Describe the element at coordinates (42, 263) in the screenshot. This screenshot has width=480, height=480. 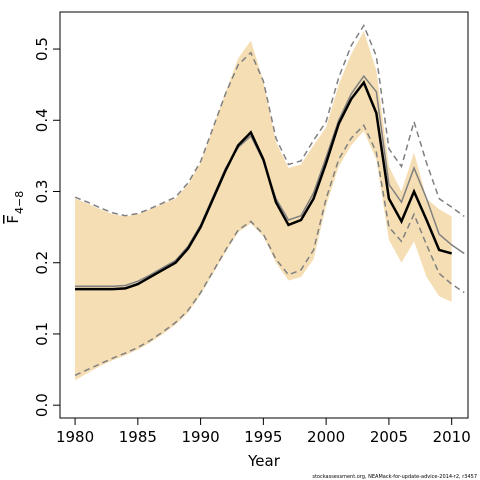
I see `y-tick-label: 0.2` at that location.